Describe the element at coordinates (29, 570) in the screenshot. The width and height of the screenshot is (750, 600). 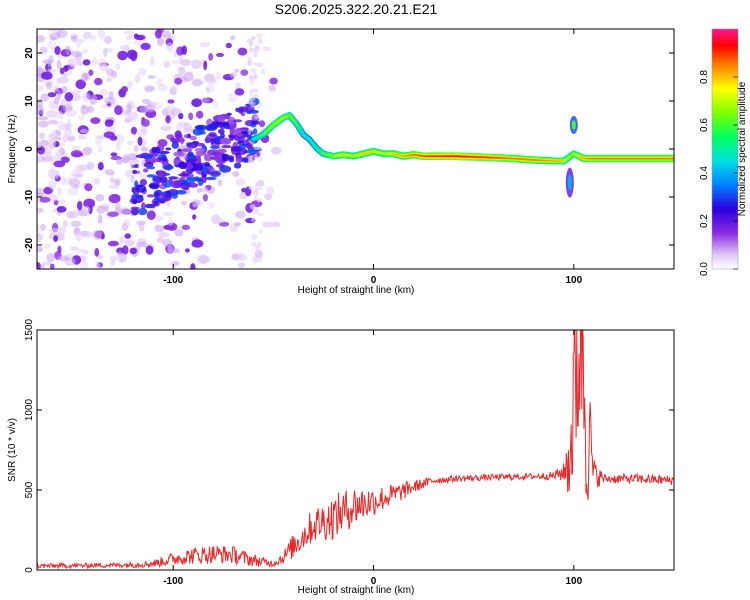
I see `y-tick-label: 0` at that location.